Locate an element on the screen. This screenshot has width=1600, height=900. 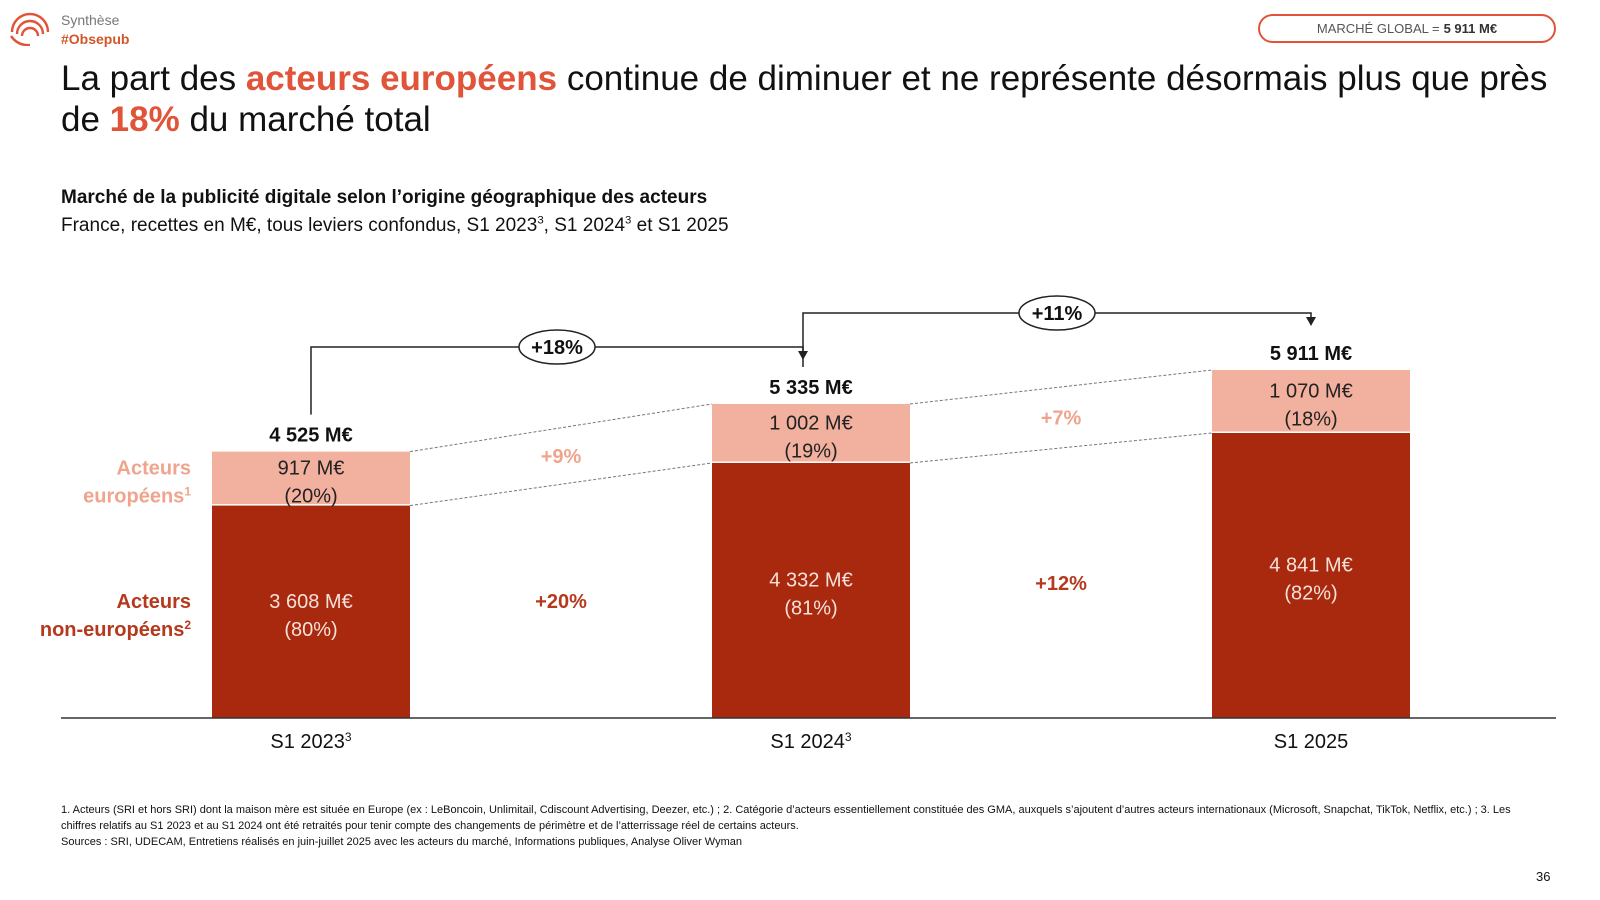
legend-non-european-label: Acteurs is located at coordinates (154, 602).